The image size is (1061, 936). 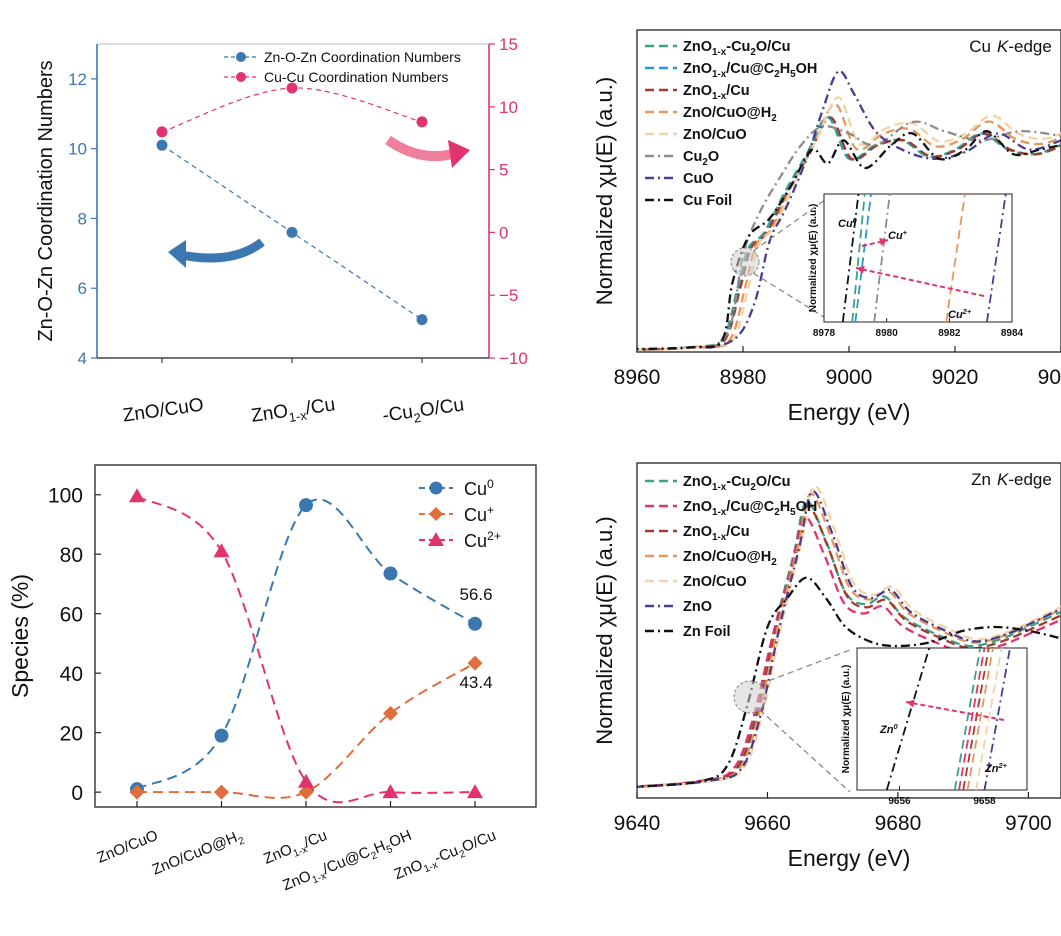 What do you see at coordinates (813, 258) in the screenshot?
I see `inset-y-label: Normalized χμ(E) (a.u.)` at bounding box center [813, 258].